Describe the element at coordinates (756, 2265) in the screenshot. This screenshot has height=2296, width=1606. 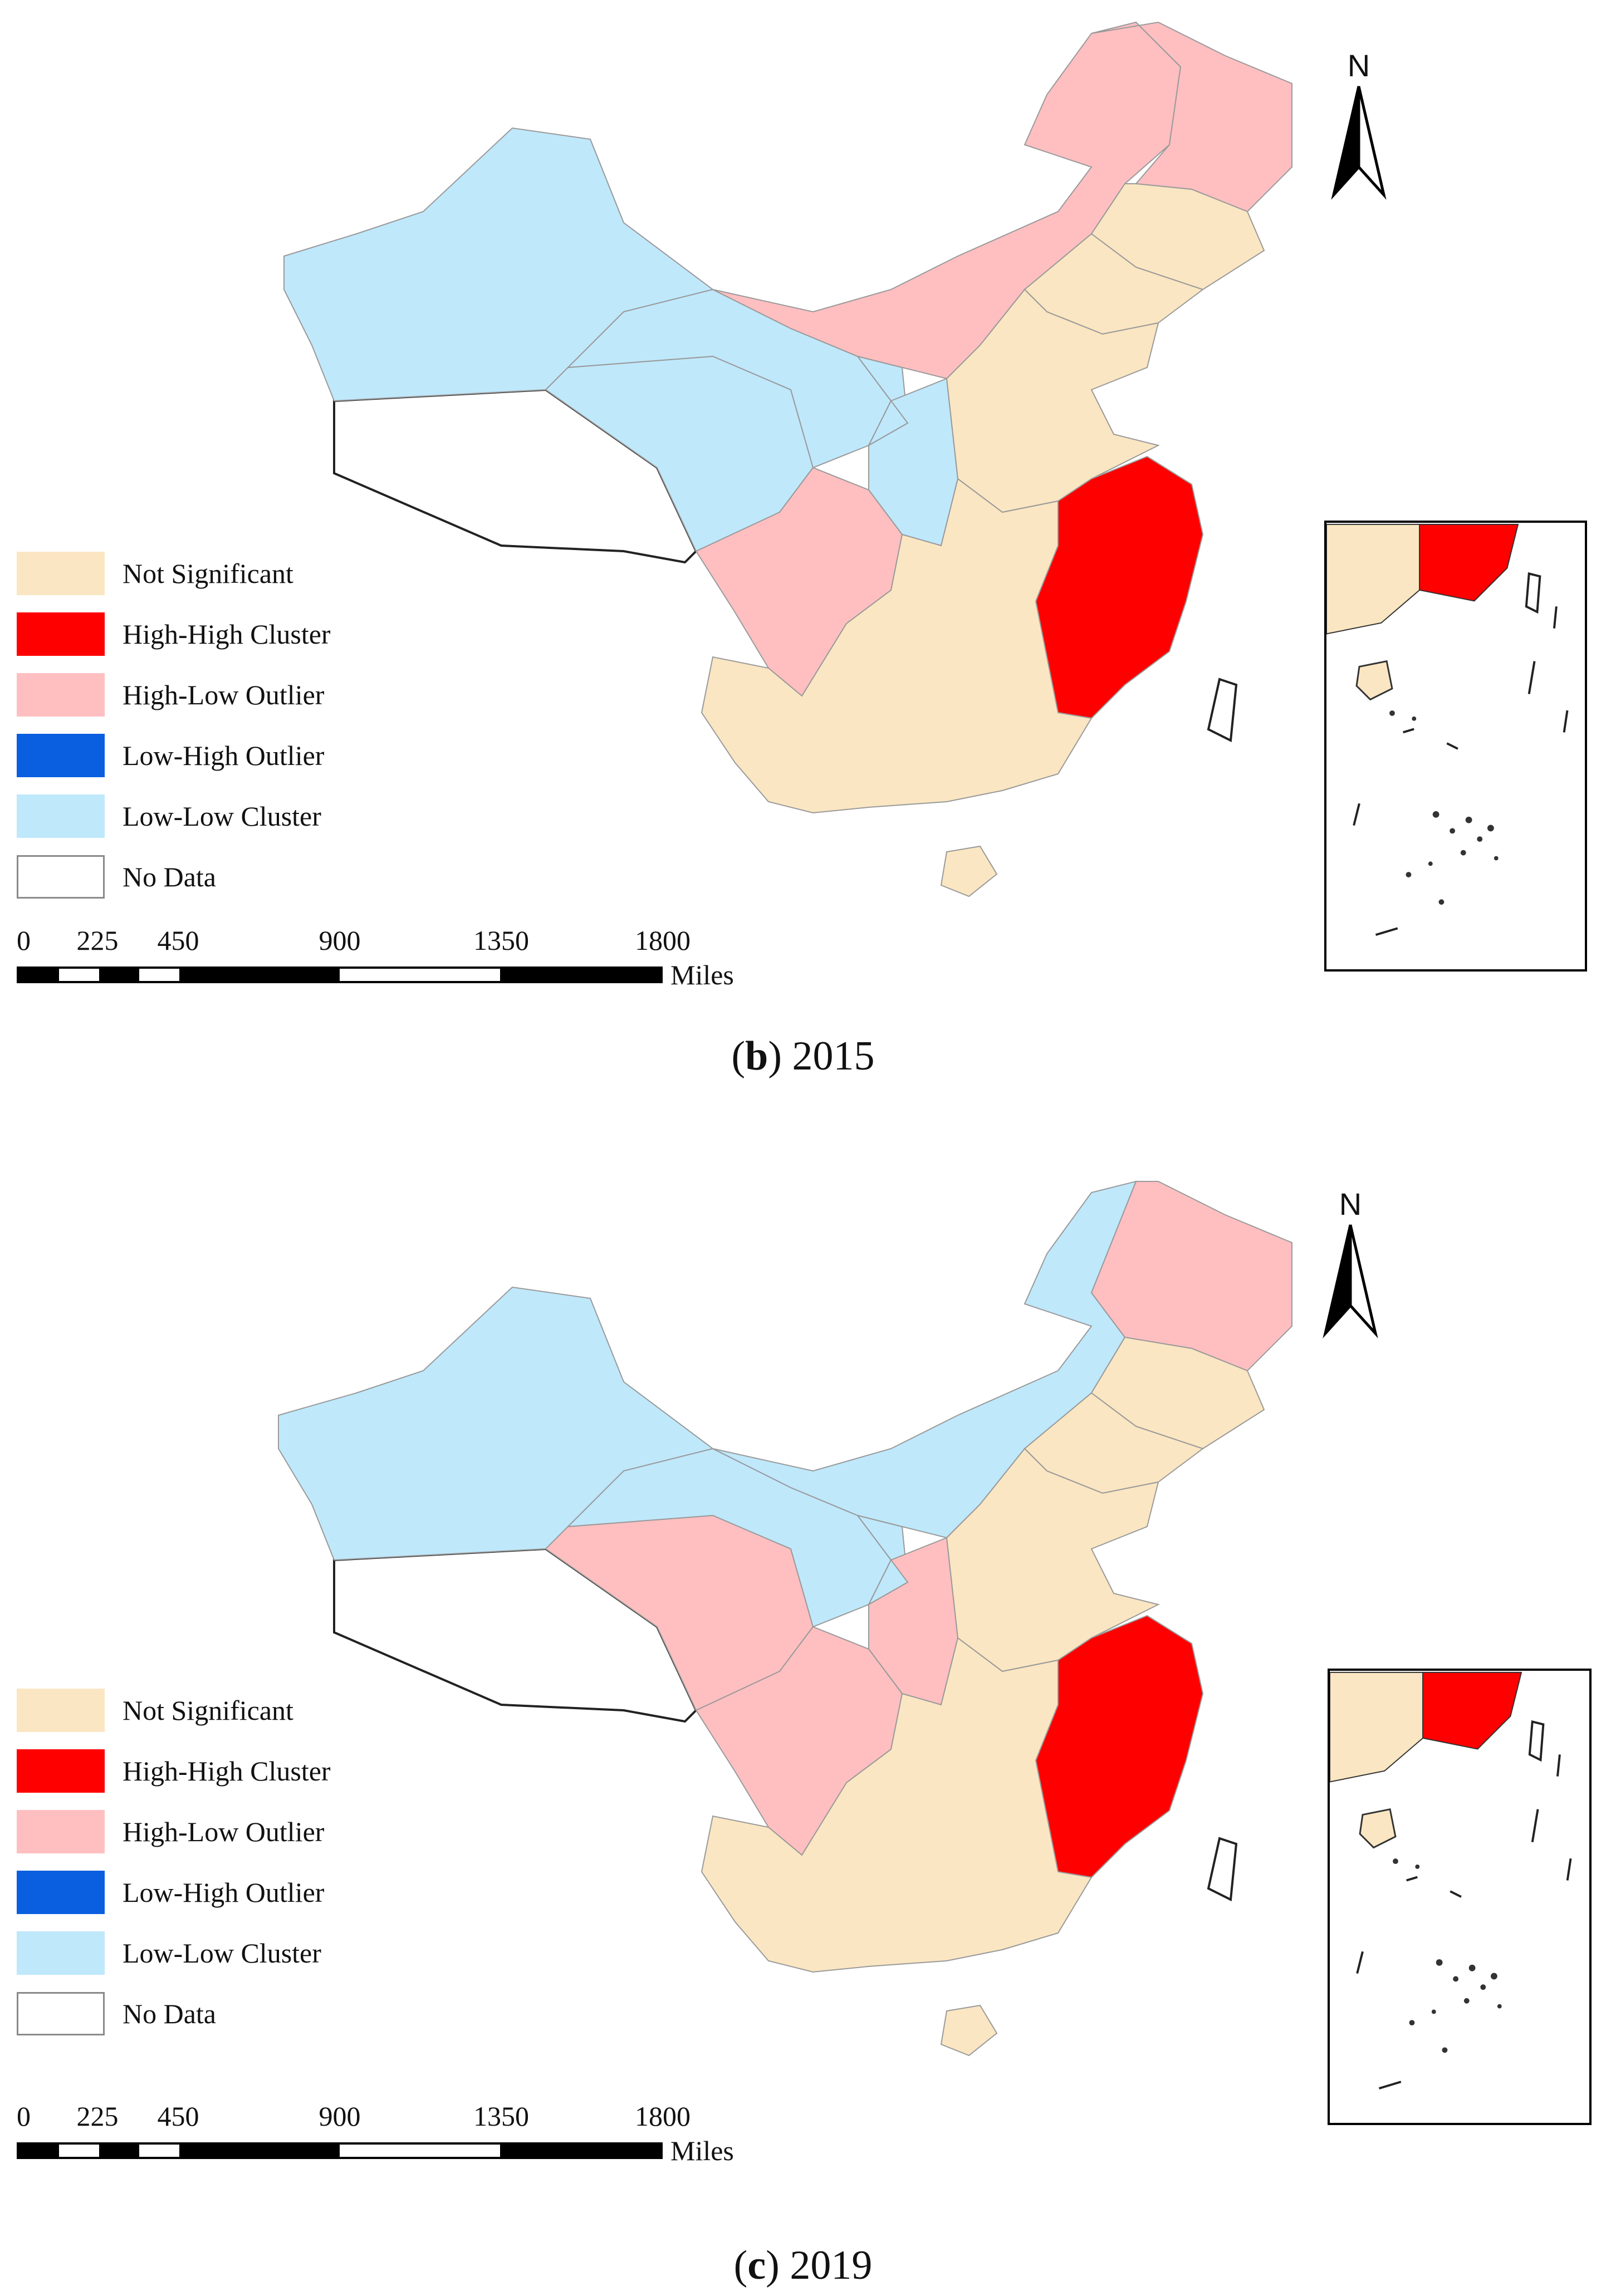
I see `caption-letter: c` at that location.